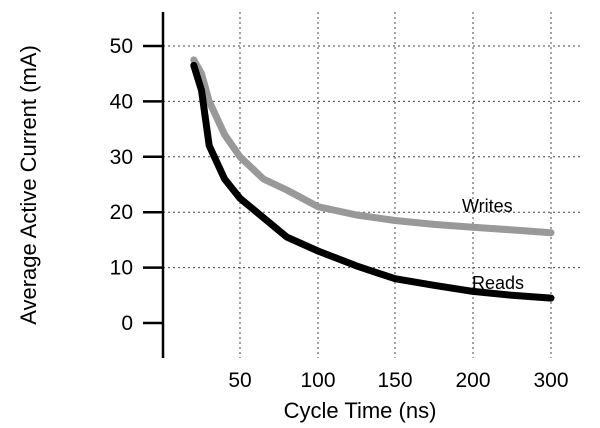 This screenshot has width=600, height=428. I want to click on y-tick-label: 20, so click(121, 212).